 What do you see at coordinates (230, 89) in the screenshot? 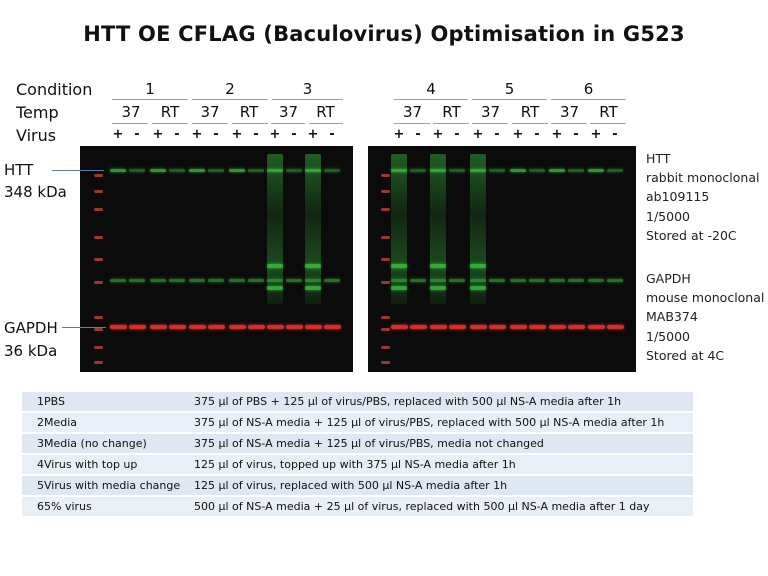
I see `condition-2-label: 2` at bounding box center [230, 89].